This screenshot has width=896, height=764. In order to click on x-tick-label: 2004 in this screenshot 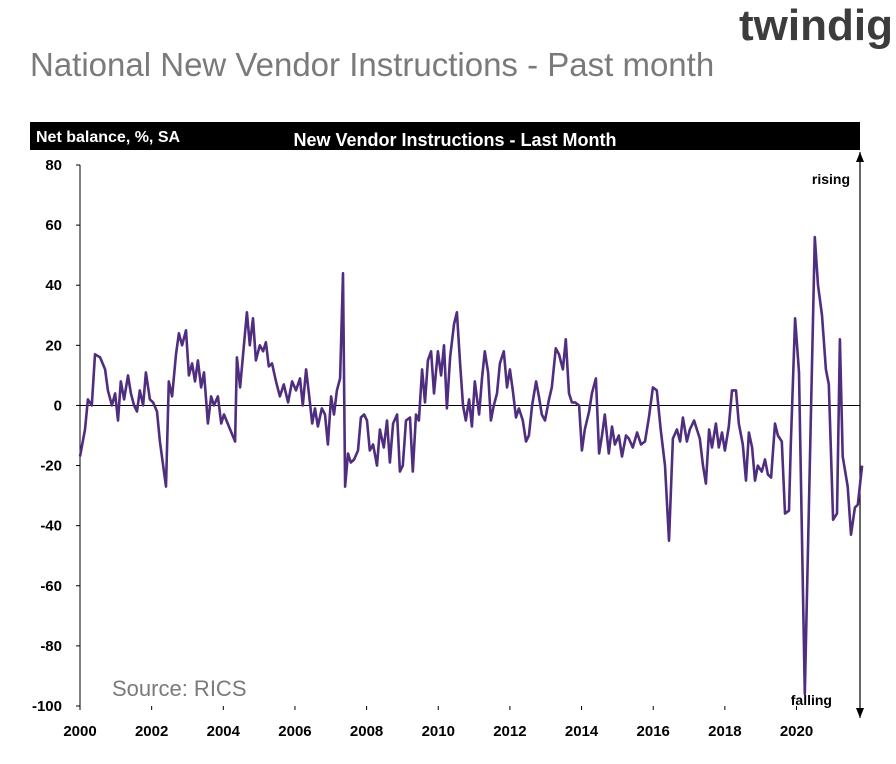, I will do `click(224, 731)`.